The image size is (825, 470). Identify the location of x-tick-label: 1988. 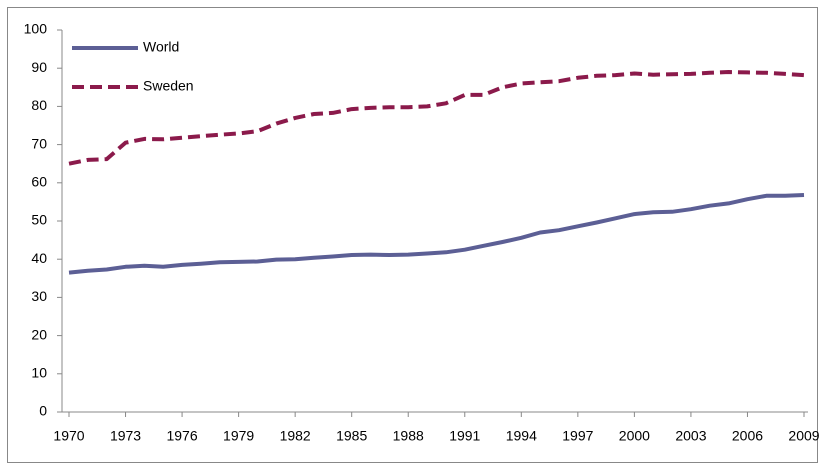
(408, 436).